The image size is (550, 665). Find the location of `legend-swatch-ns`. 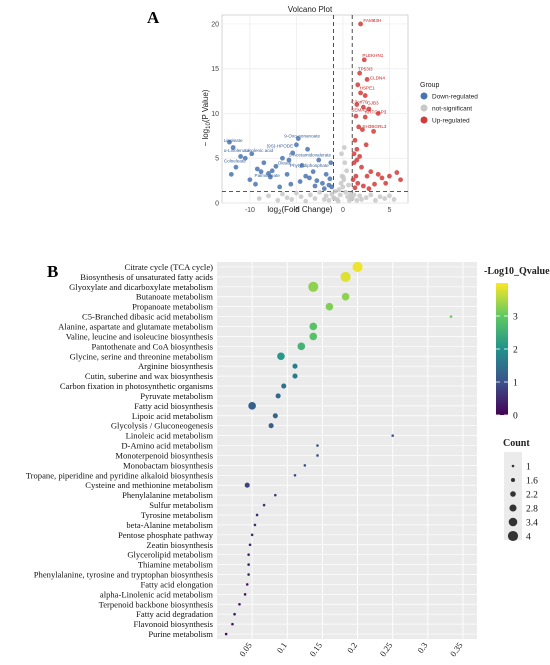

legend-swatch-ns is located at coordinates (424, 108).